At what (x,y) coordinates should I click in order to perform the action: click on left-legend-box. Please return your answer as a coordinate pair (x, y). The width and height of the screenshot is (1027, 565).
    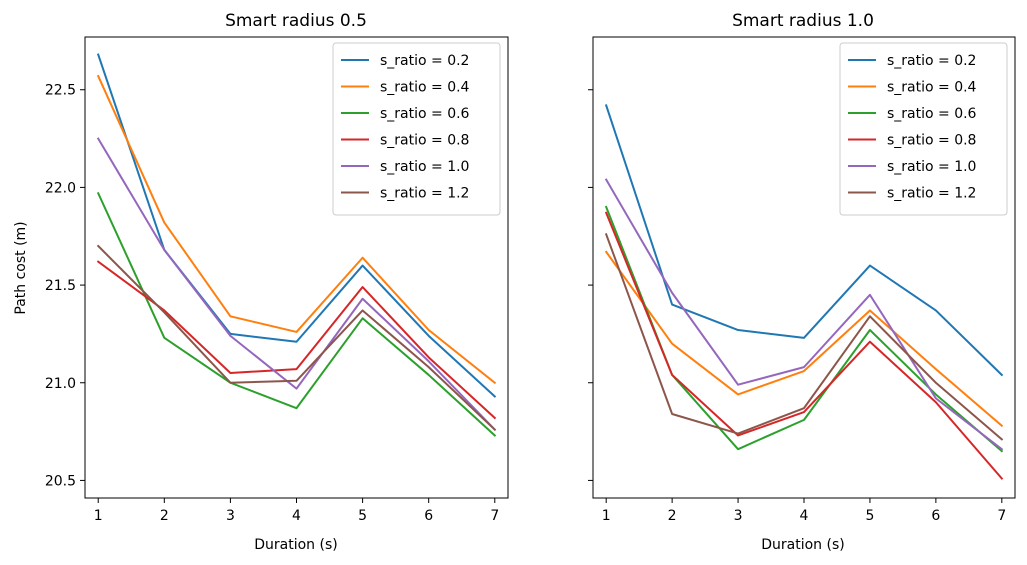
    Looking at the image, I should click on (416, 129).